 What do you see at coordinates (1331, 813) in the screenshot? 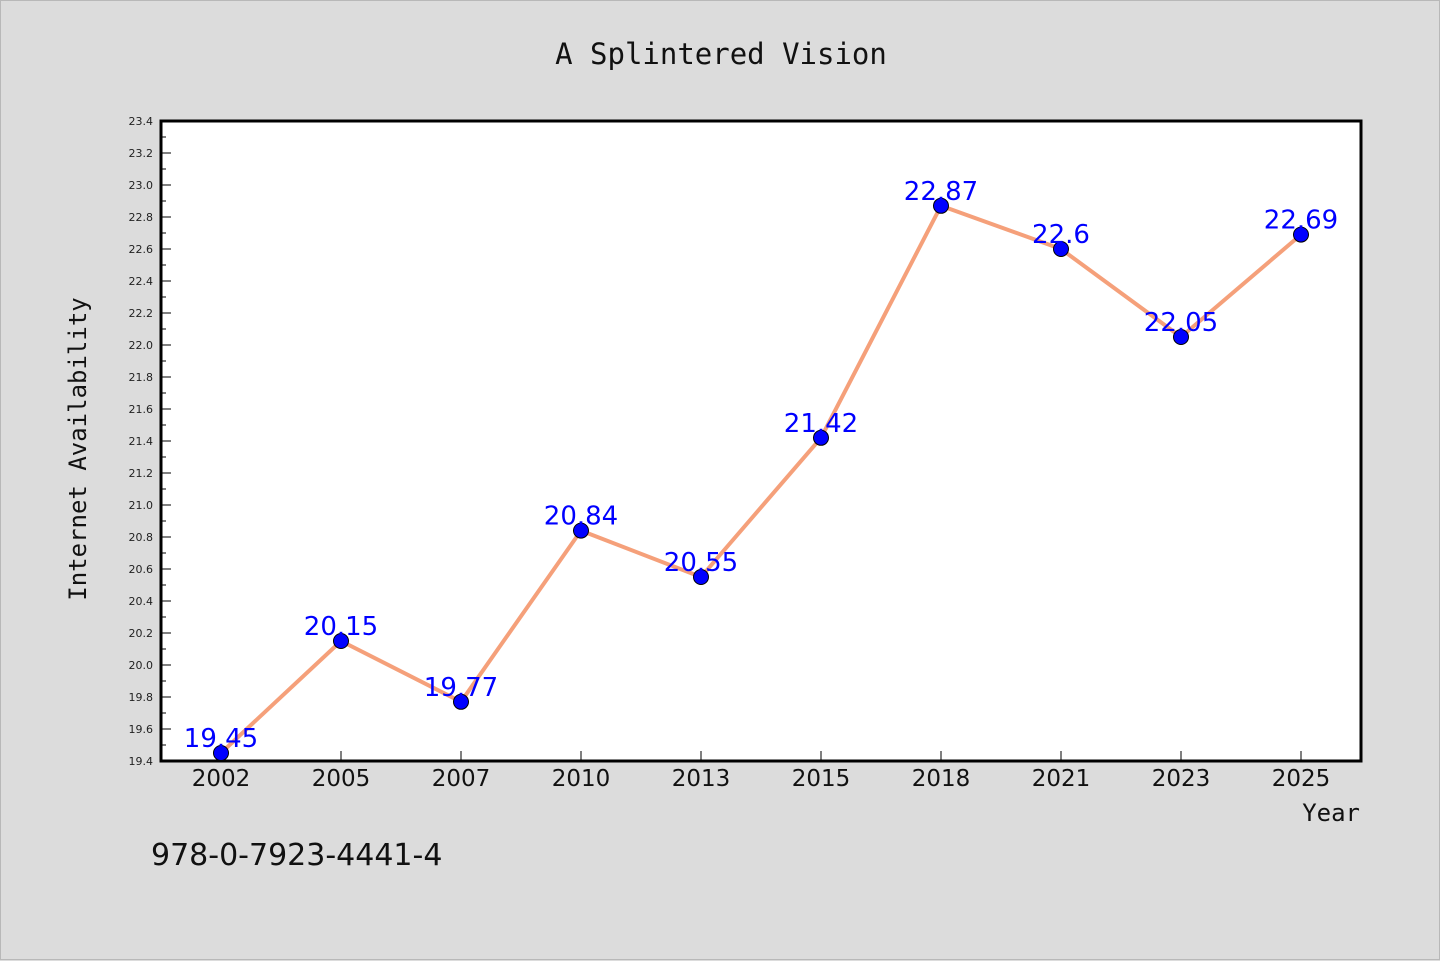
I see `x-axis-label: Year` at bounding box center [1331, 813].